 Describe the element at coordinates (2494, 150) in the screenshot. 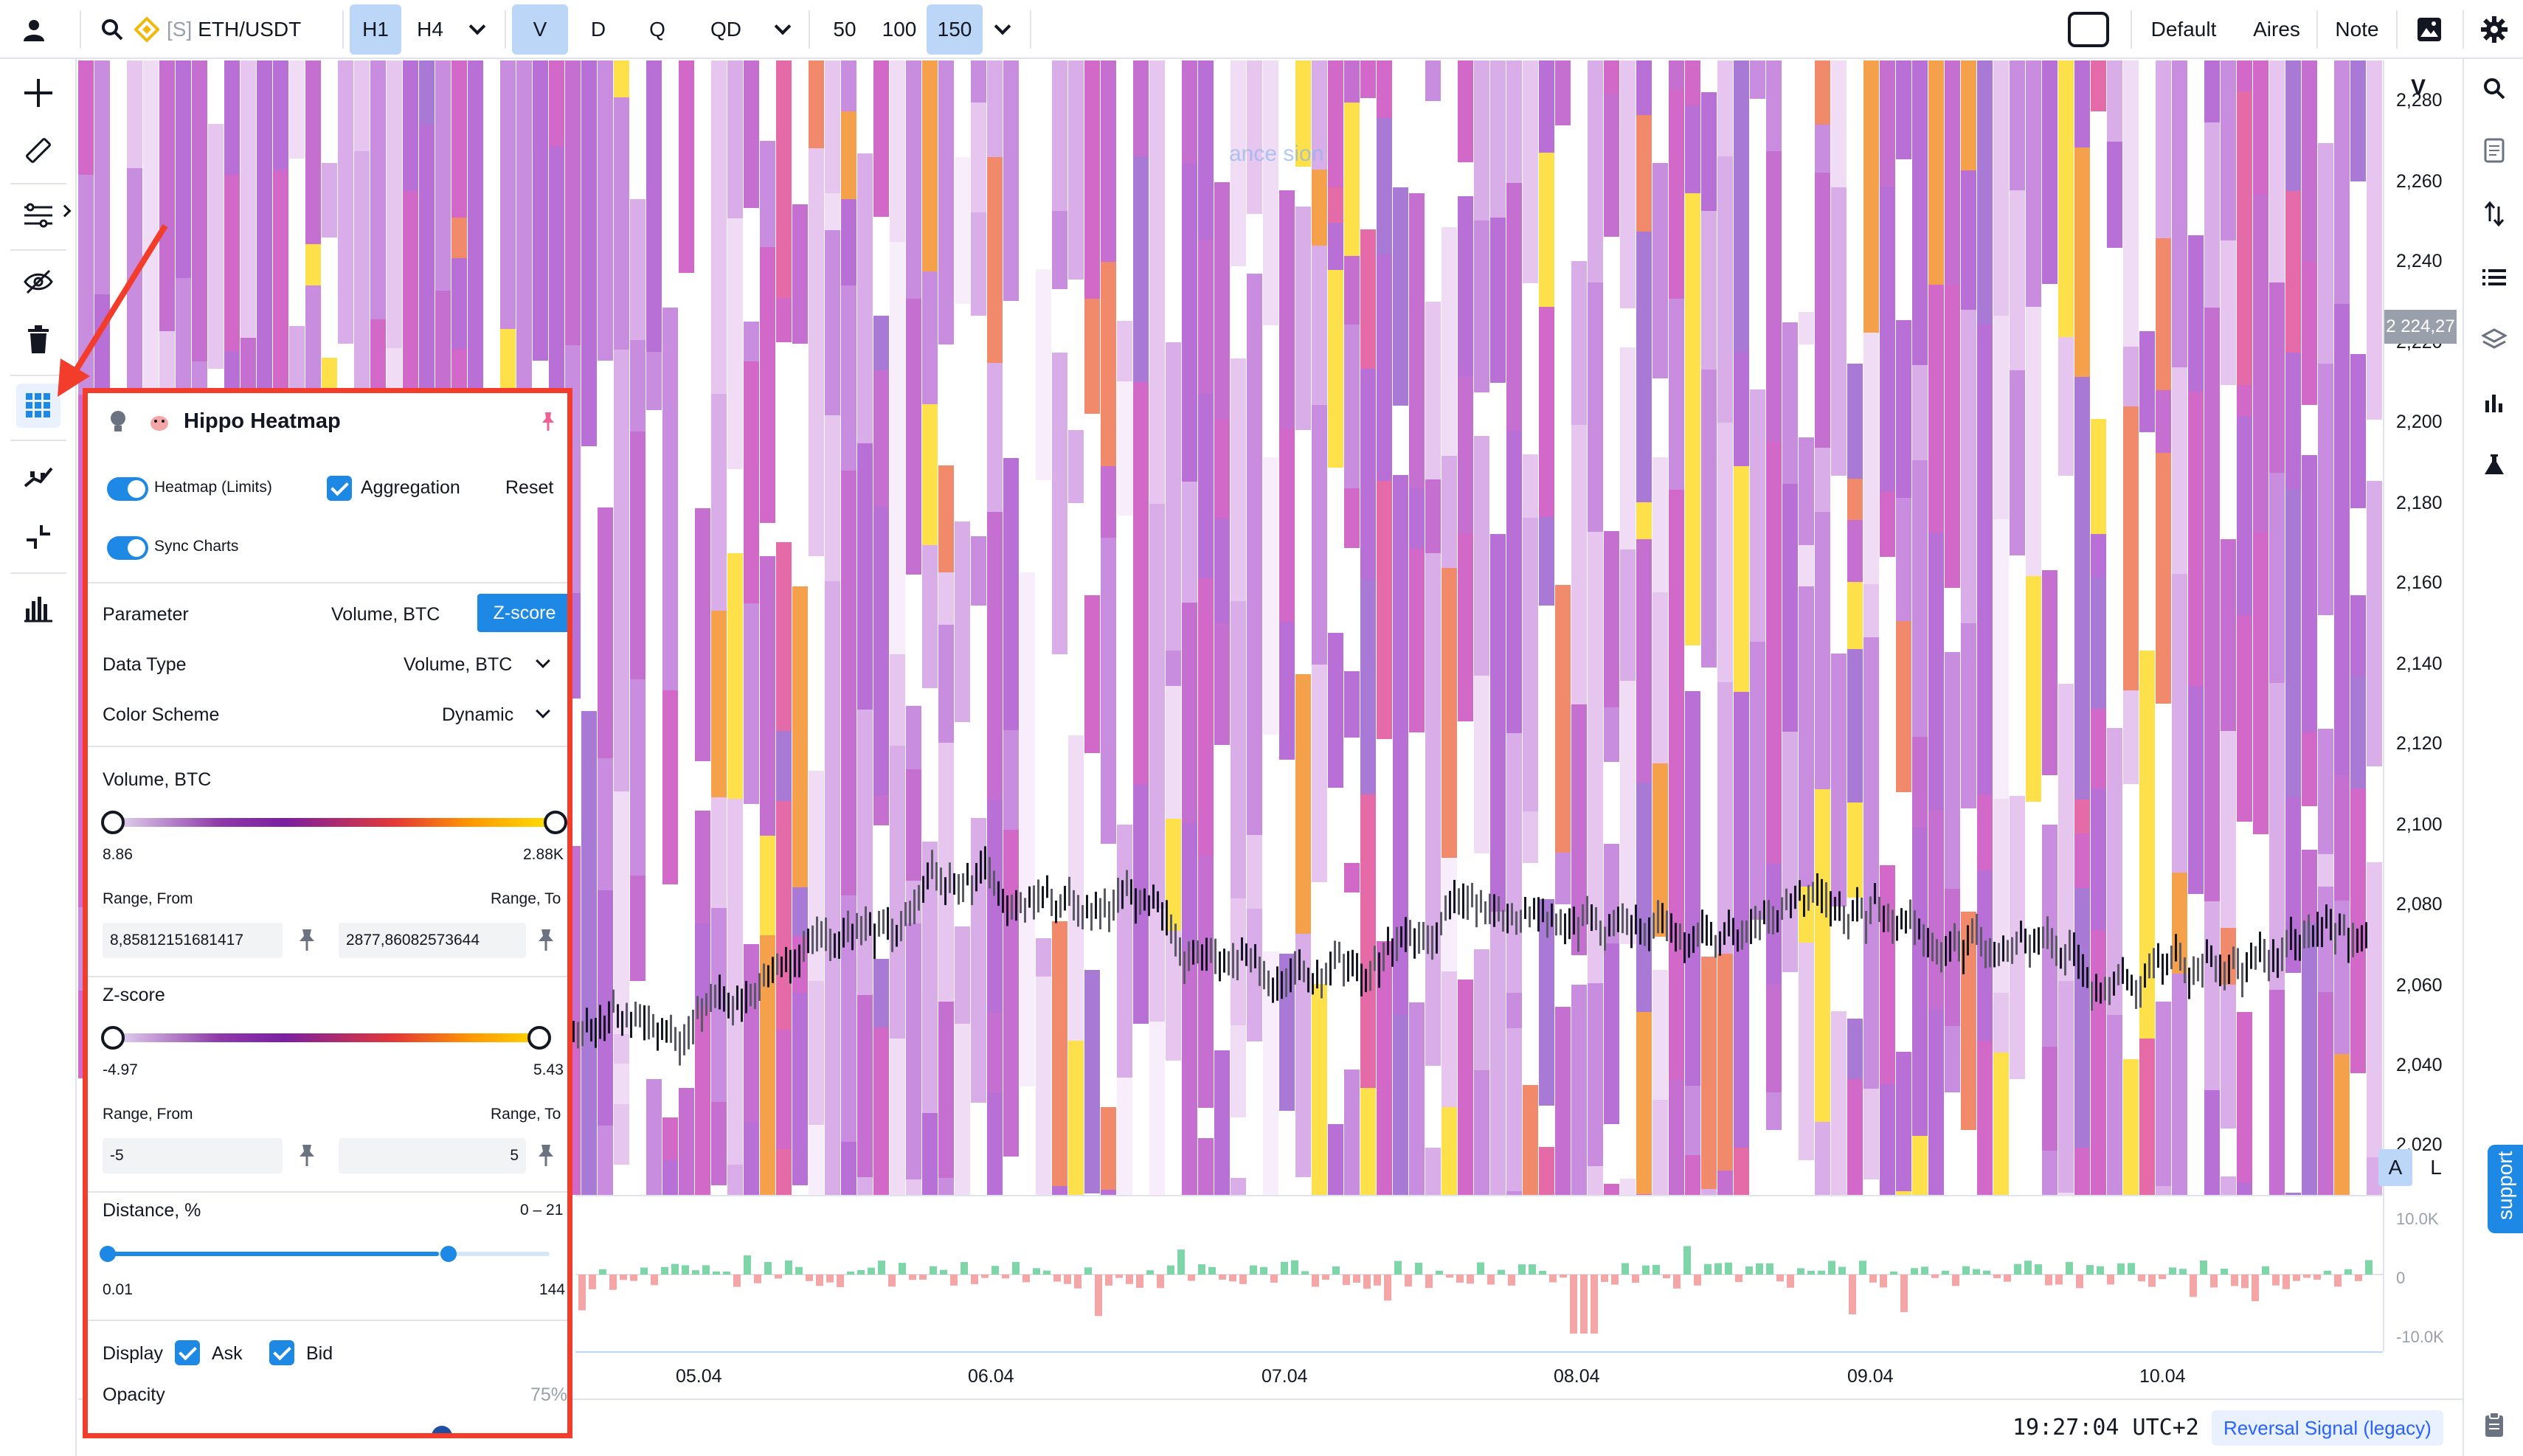

I see `notes-button` at that location.